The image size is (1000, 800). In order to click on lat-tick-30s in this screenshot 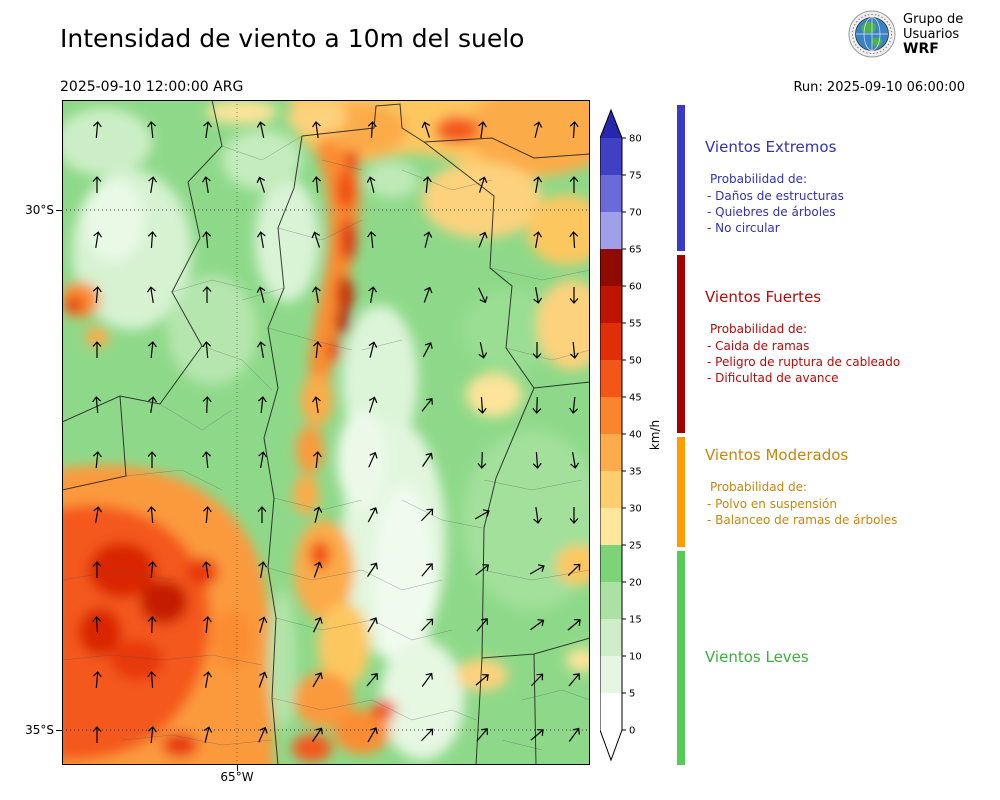, I will do `click(59, 210)`.